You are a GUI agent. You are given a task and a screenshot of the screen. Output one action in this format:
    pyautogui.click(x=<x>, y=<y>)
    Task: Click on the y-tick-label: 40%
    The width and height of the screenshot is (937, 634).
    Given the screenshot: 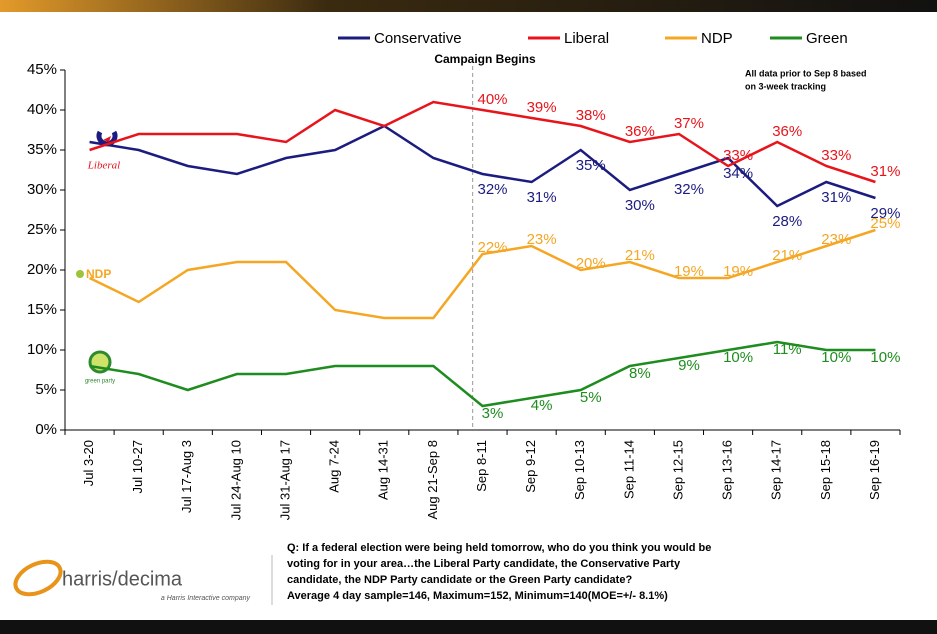 What is the action you would take?
    pyautogui.click(x=42, y=109)
    